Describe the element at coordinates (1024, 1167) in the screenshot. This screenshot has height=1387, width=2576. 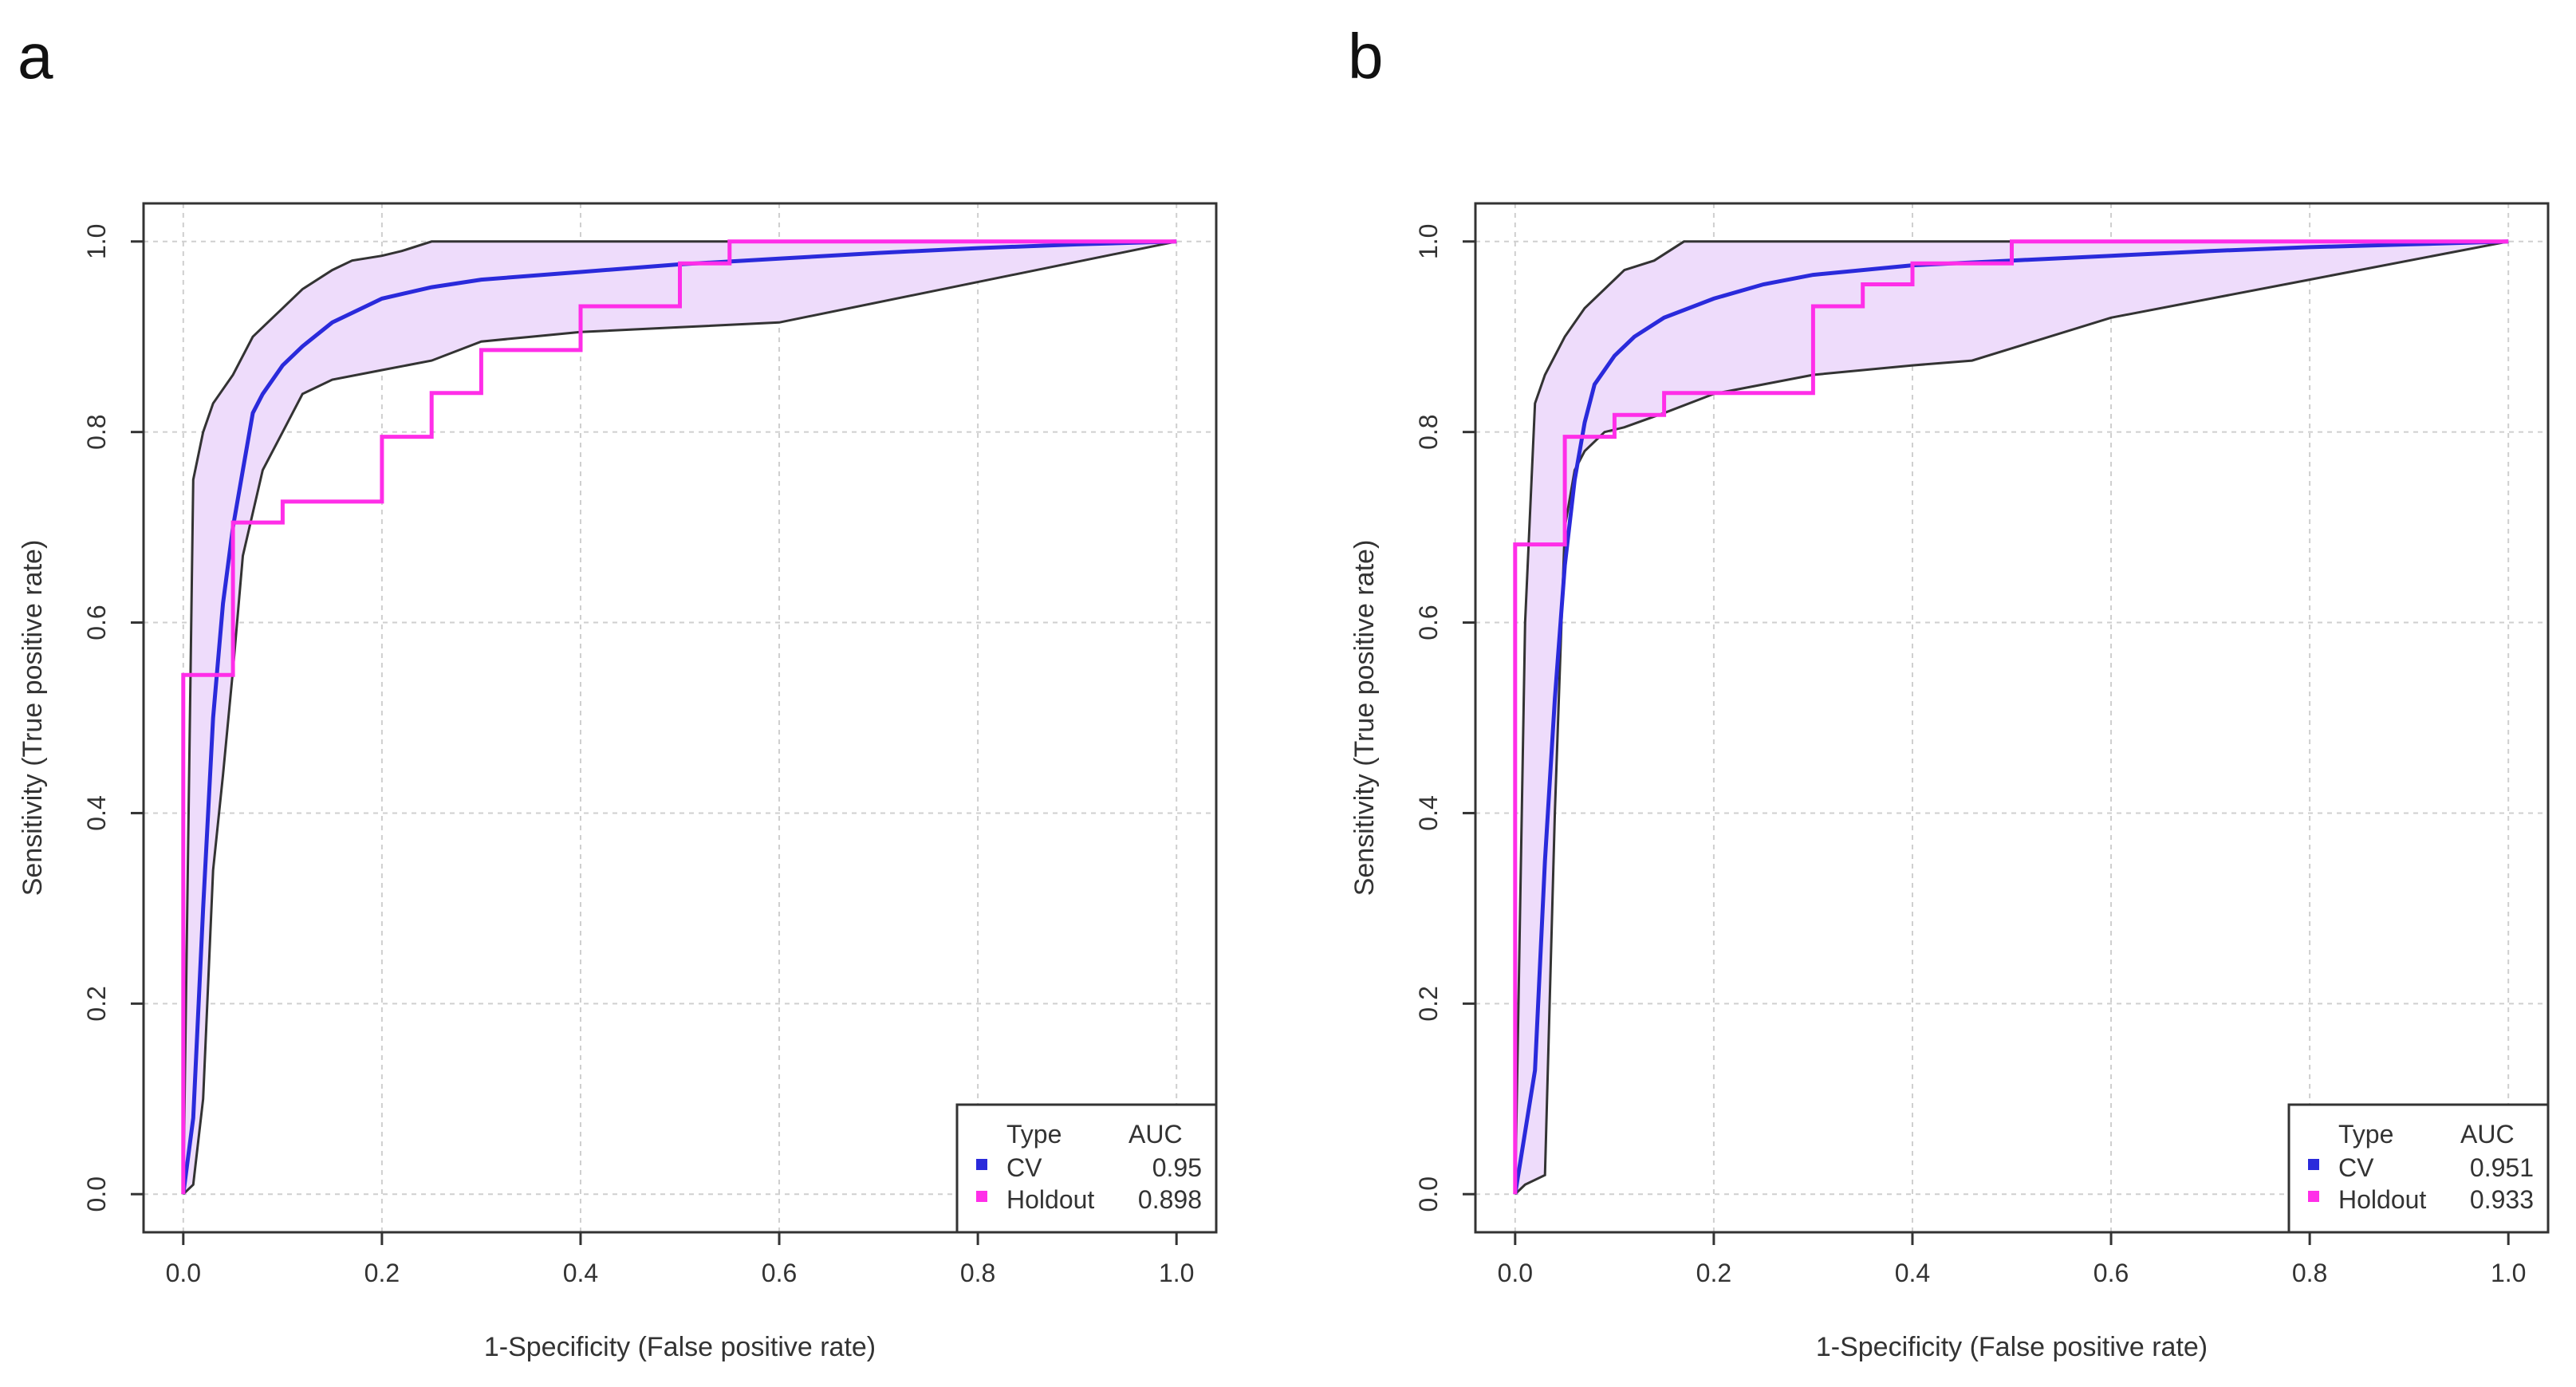
I see `panel-a-legend-cv-name: CV` at that location.